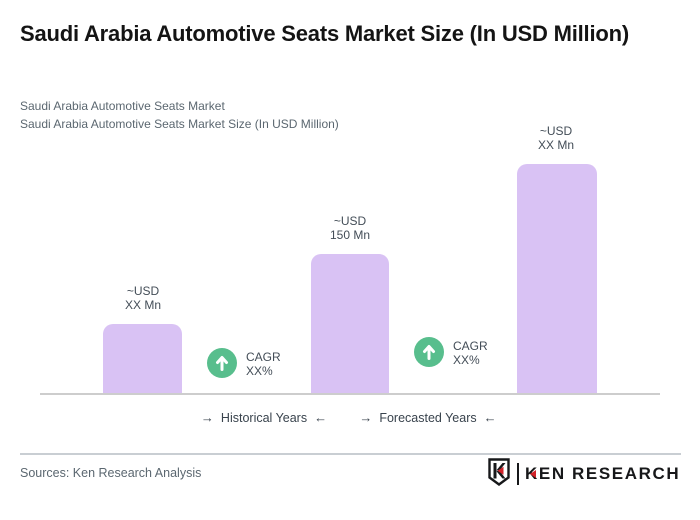 The height and width of the screenshot is (520, 700). I want to click on axis-group-historical-years: → Historical Years ←, so click(264, 417).